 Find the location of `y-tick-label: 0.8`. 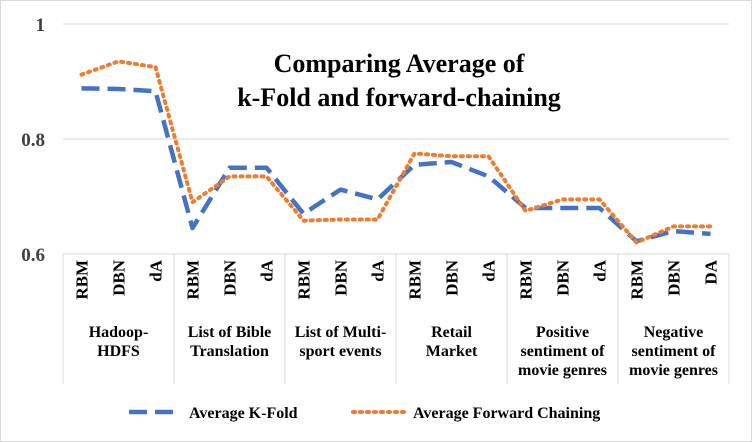

y-tick-label: 0.8 is located at coordinates (33, 140).